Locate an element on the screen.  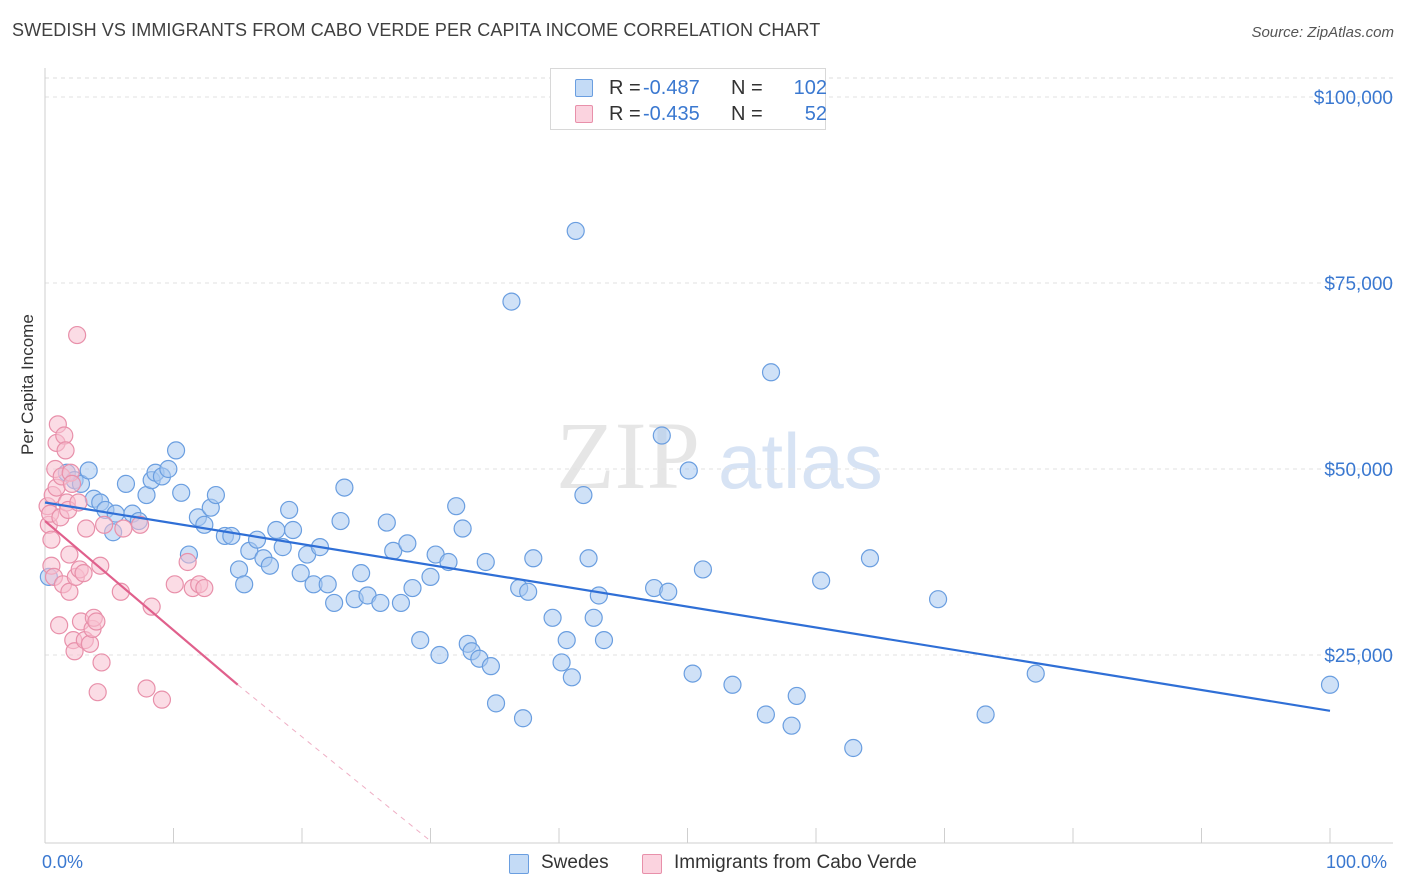
y-tick-label: $50,000 is located at coordinates (1358, 470).